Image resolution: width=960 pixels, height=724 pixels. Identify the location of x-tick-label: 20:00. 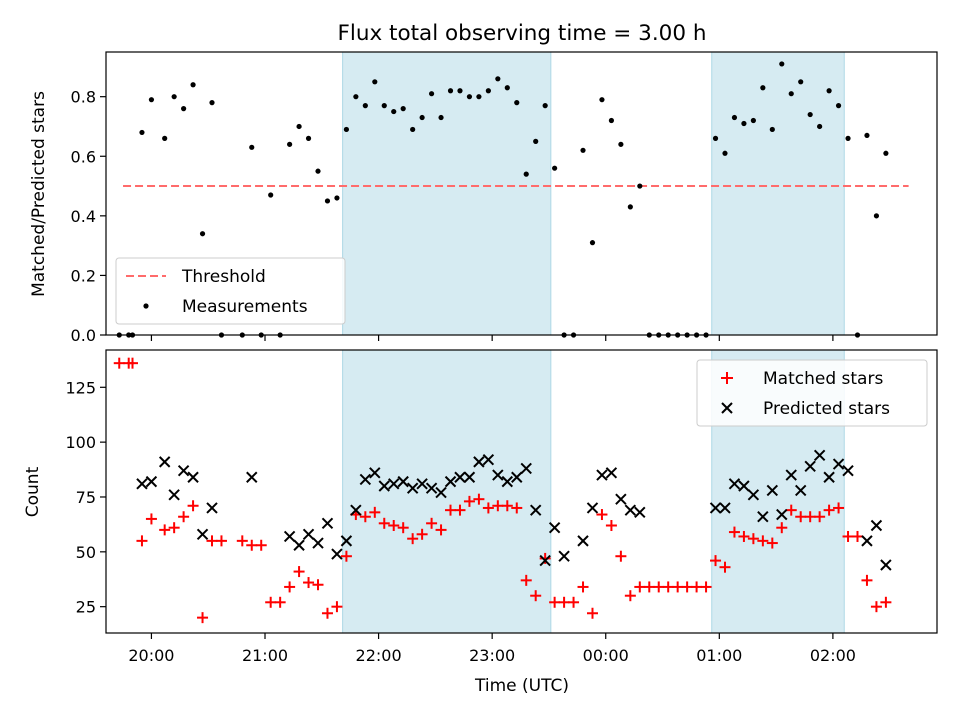
(151, 655).